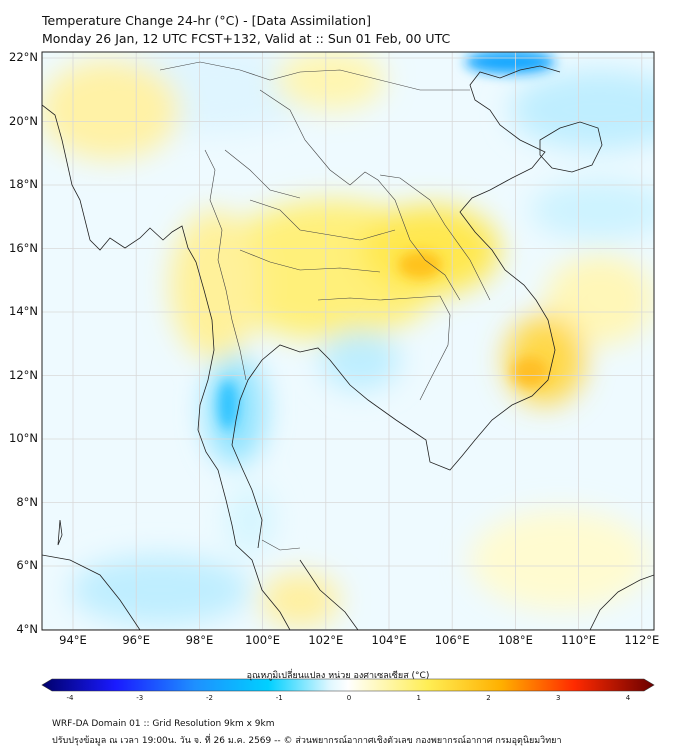 The height and width of the screenshot is (756, 676). What do you see at coordinates (360, 195) in the screenshot?
I see `border-laos` at bounding box center [360, 195].